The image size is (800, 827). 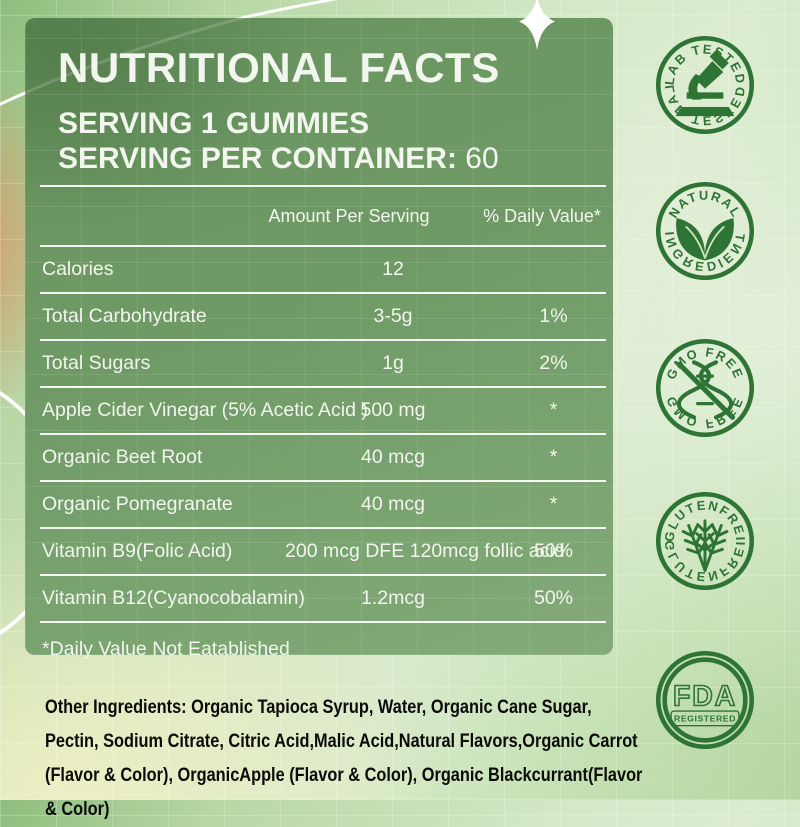 I want to click on page-title: NUTRITIONAL FACTS, so click(x=279, y=67).